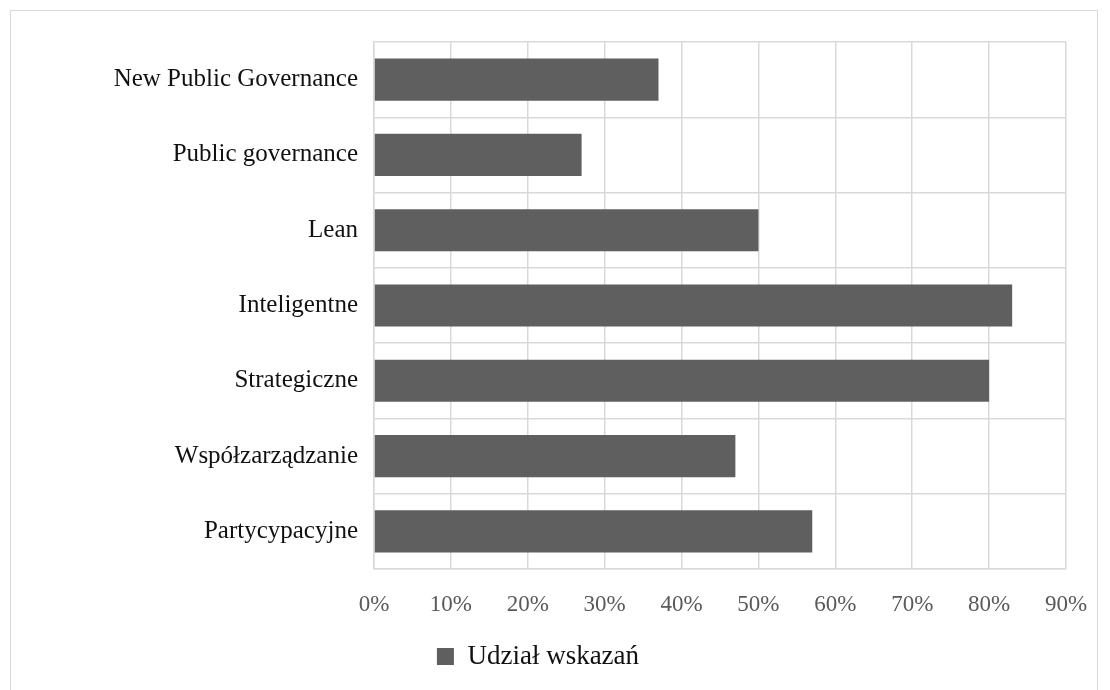  I want to click on y-tick-label: Public governance, so click(265, 153).